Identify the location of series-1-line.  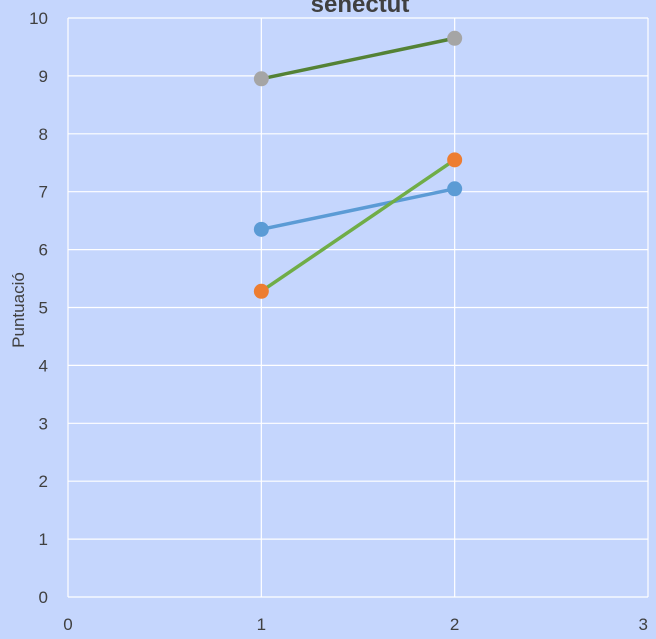
(358, 209).